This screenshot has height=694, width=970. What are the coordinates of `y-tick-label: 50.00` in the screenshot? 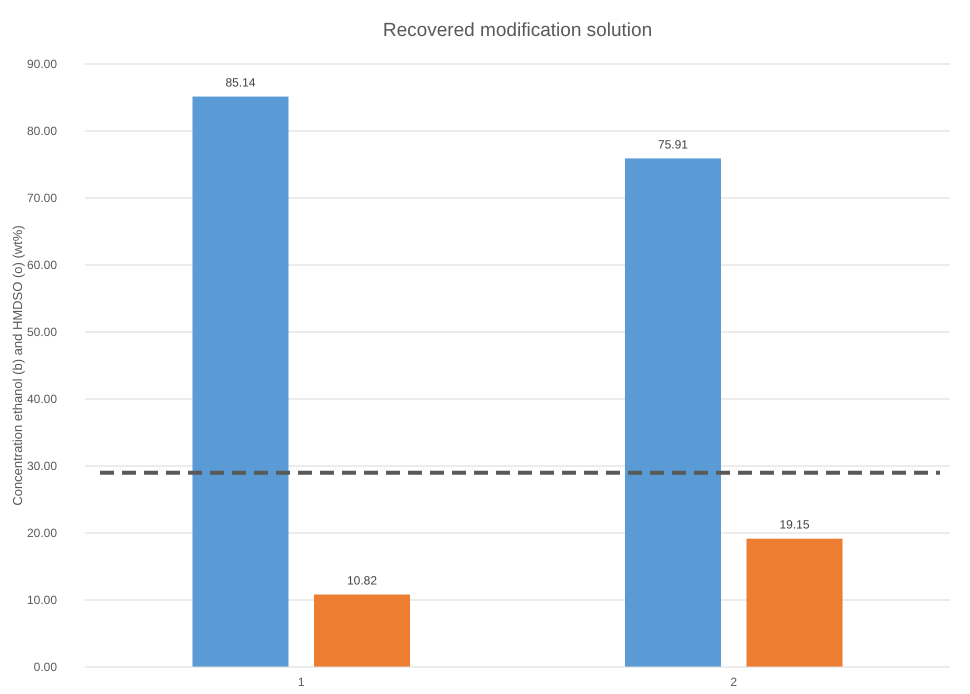 It's located at (42, 332).